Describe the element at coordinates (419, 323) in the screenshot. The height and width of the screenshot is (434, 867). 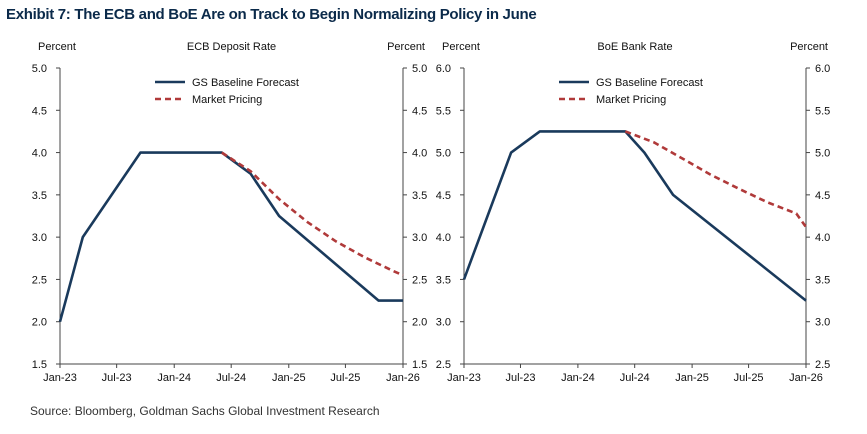
I see `y-tick-label-right: 2.0` at that location.